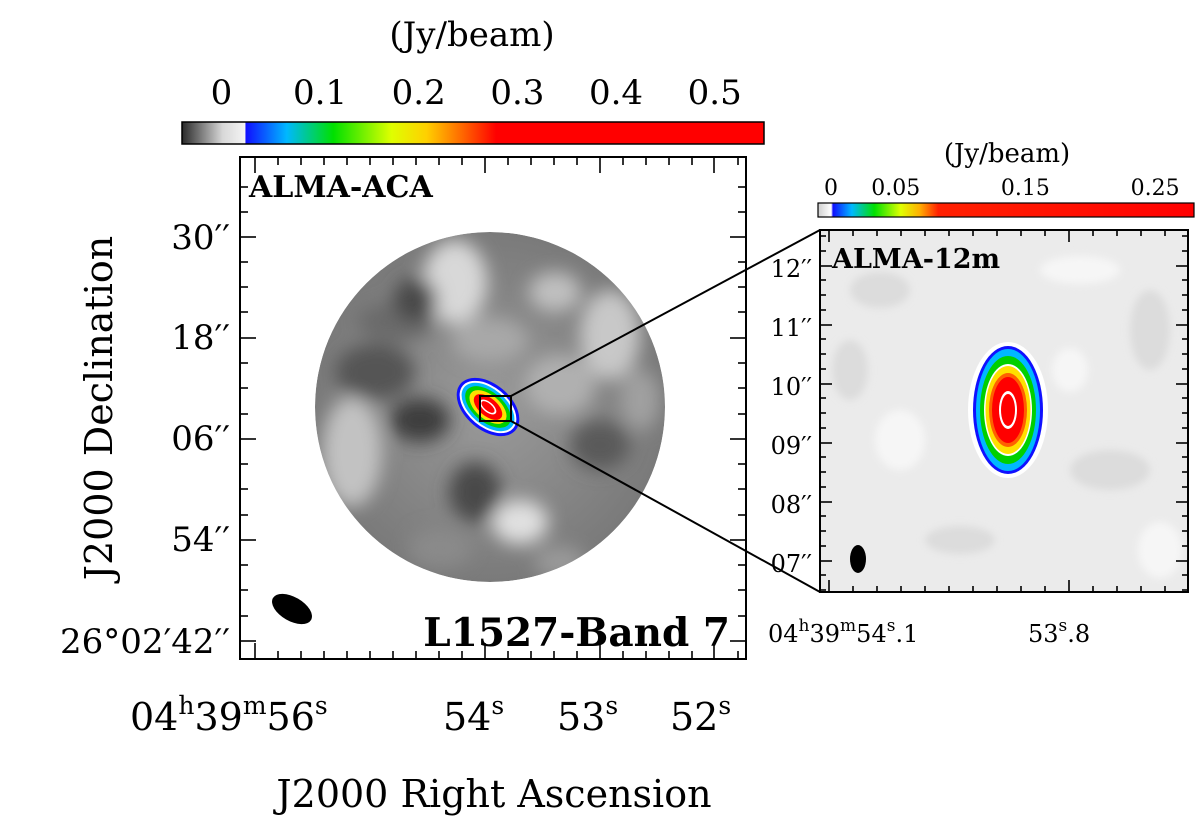  Describe the element at coordinates (791, 328) in the screenshot. I see `right-y-tick-label: 11′′` at that location.